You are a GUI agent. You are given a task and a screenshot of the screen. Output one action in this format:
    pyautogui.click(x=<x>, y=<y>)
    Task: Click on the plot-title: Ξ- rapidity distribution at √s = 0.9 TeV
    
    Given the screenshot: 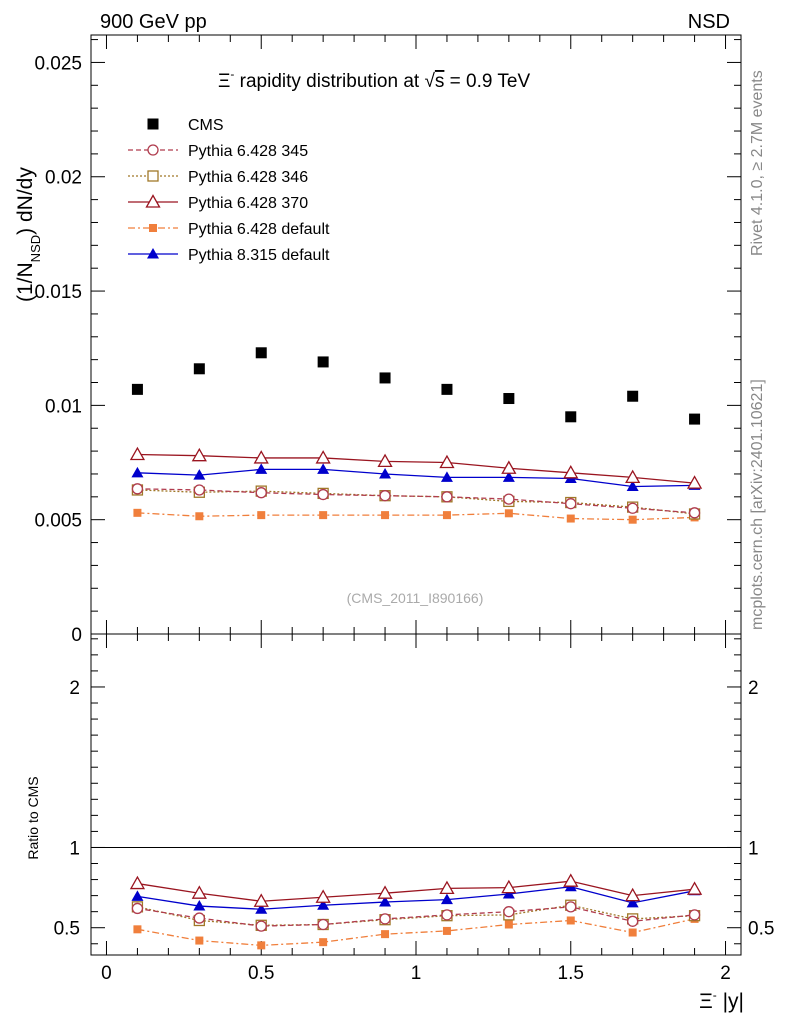 What is the action you would take?
    pyautogui.click(x=374, y=79)
    